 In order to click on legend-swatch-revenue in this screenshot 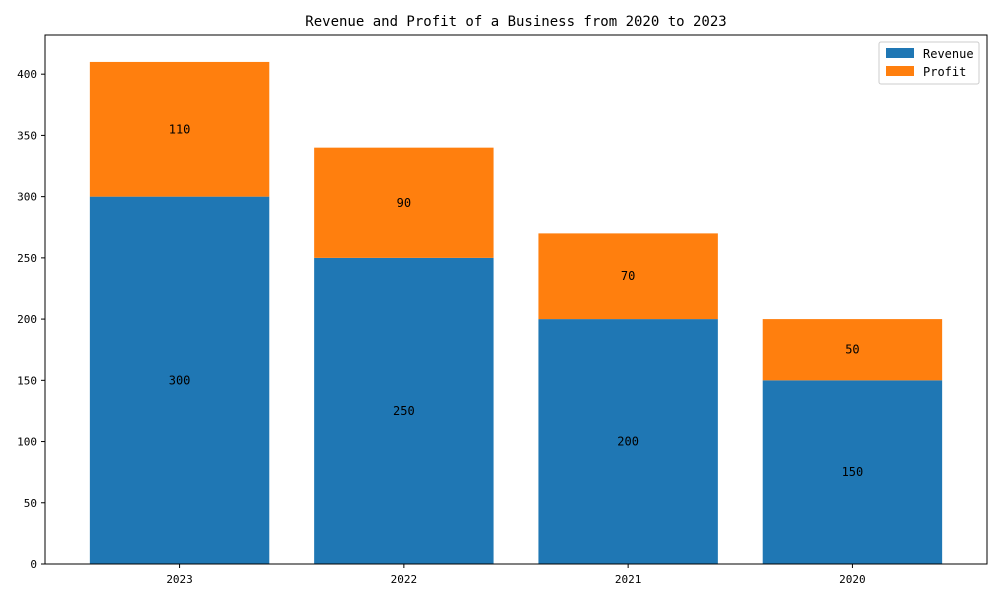, I will do `click(900, 53)`.